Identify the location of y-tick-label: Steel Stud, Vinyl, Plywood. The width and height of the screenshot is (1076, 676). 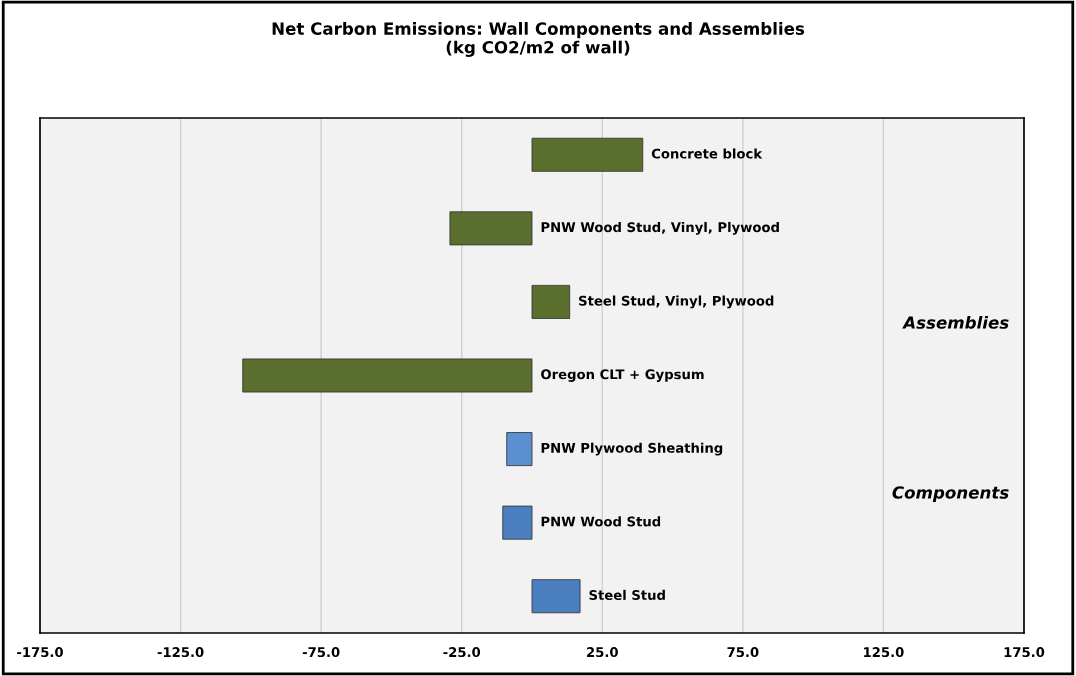
(676, 302).